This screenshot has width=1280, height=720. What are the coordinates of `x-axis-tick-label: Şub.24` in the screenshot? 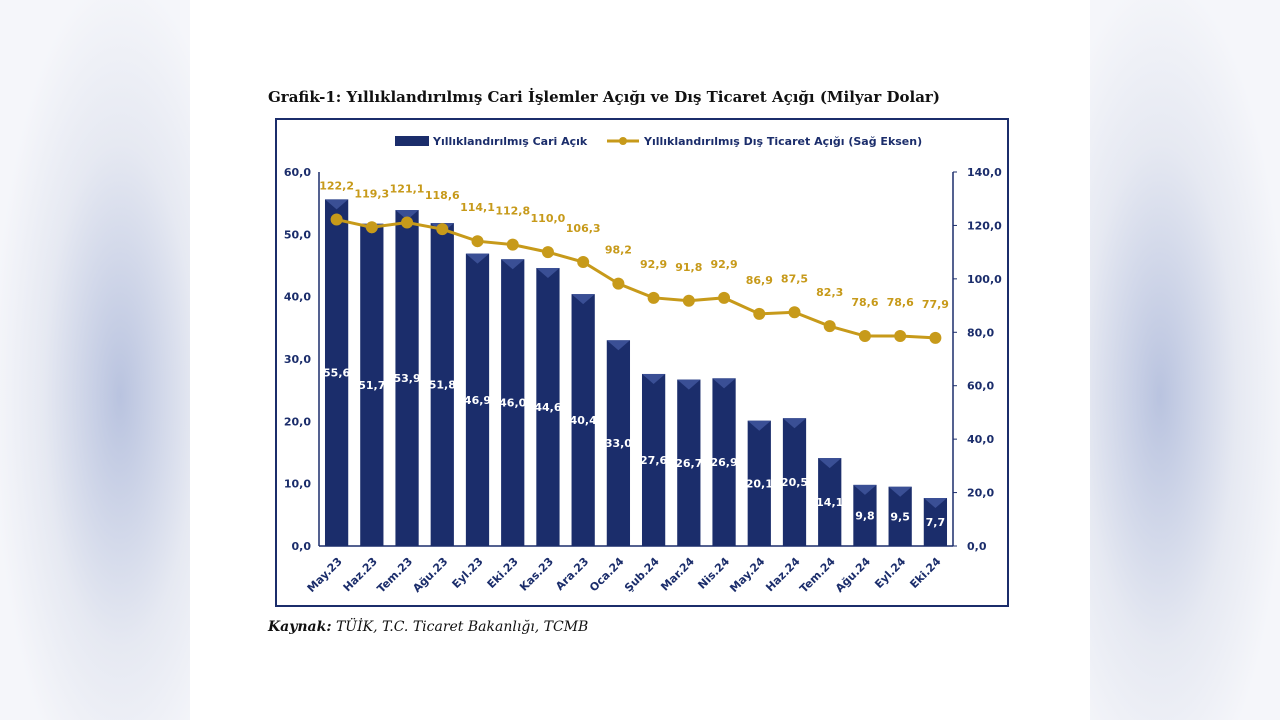 It's located at (642, 575).